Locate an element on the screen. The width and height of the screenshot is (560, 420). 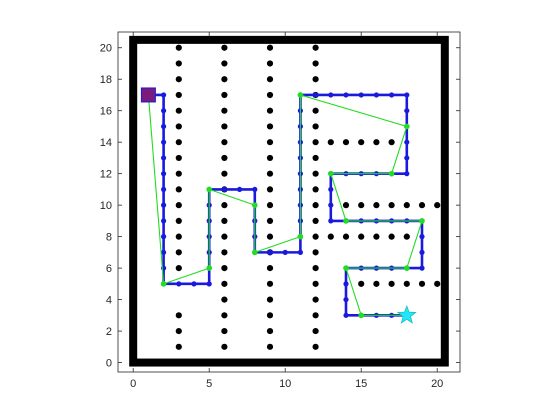
y-tick-label: 0 is located at coordinates (109, 364).